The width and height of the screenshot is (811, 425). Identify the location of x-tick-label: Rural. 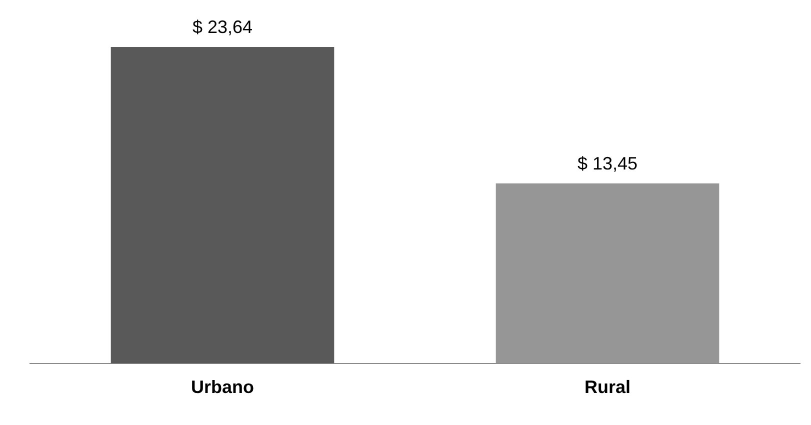
(607, 387).